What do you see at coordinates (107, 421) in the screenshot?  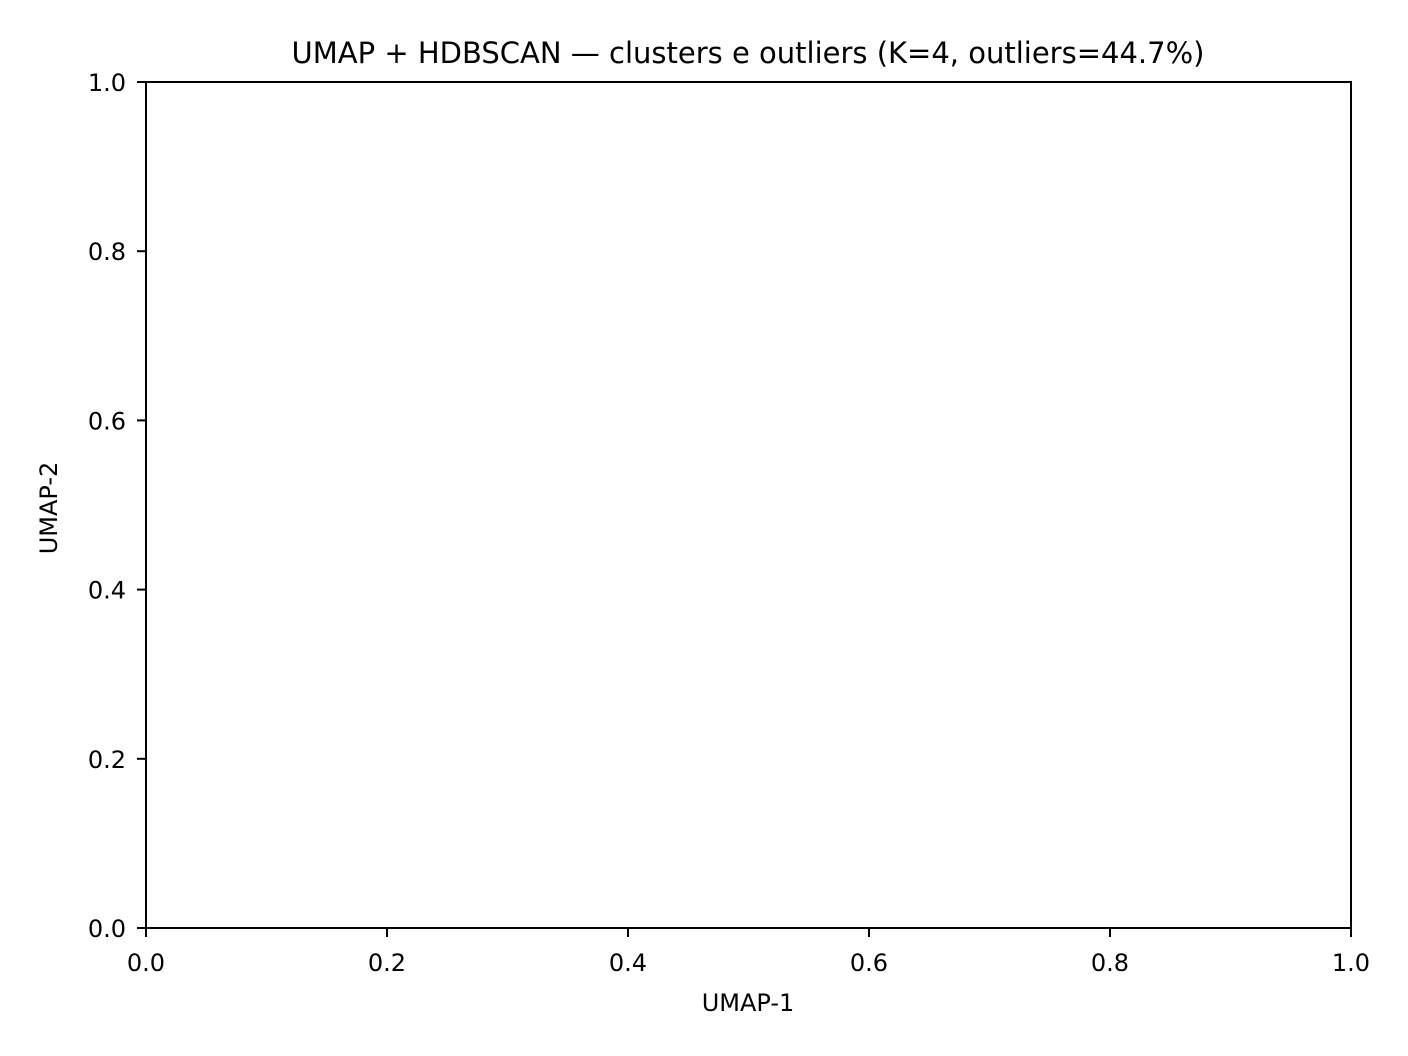 I see `y-tick-label: 0.6` at bounding box center [107, 421].